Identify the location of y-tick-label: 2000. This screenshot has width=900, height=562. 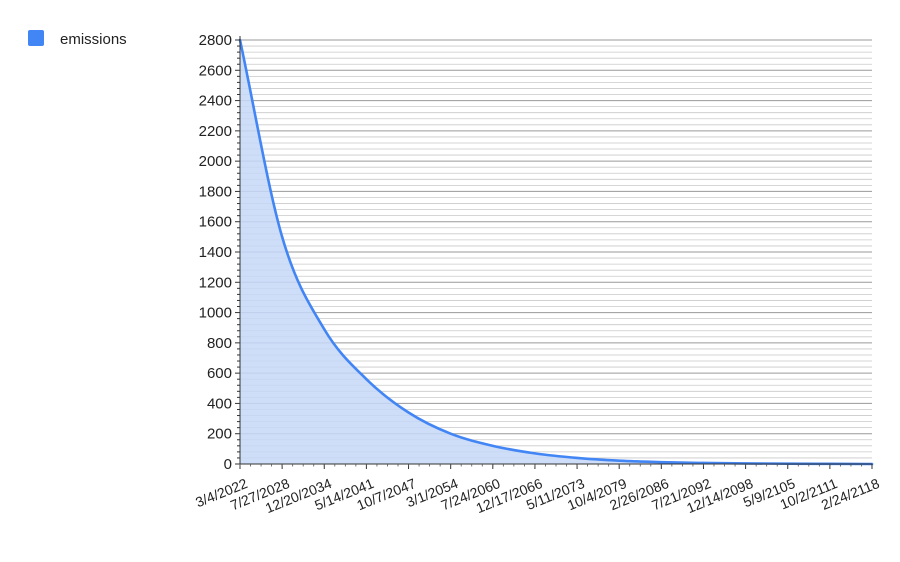
(215, 161).